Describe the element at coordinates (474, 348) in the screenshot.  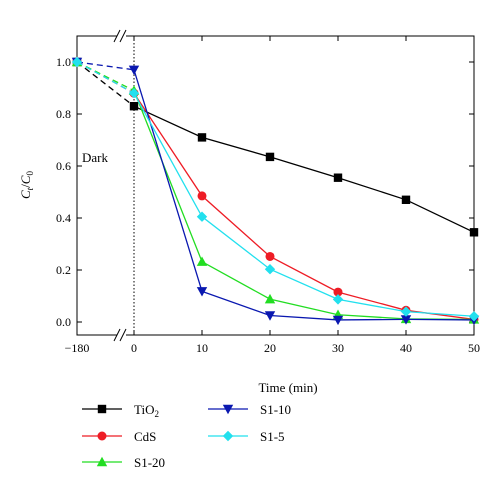
I see `x-tick-label: 50` at that location.